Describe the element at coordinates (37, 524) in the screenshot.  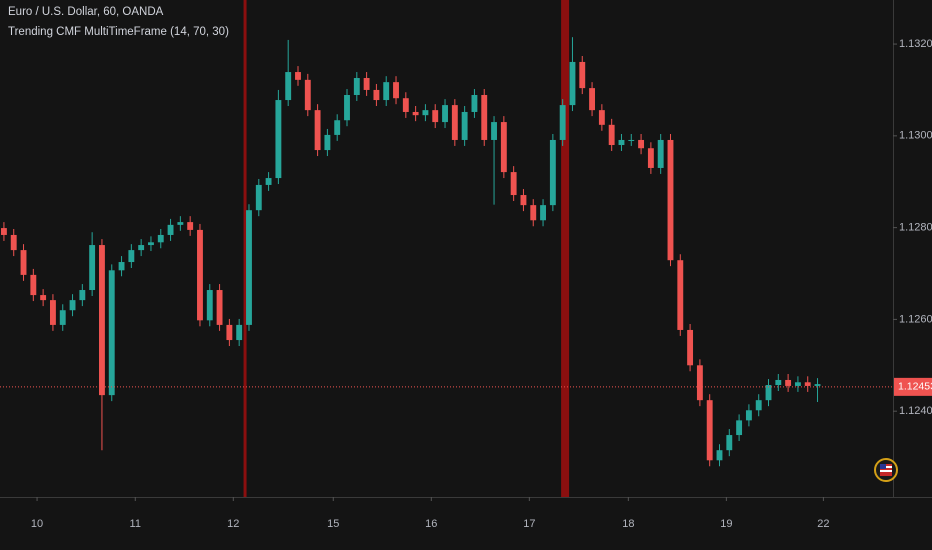
I see `x-tick-label: 10` at that location.